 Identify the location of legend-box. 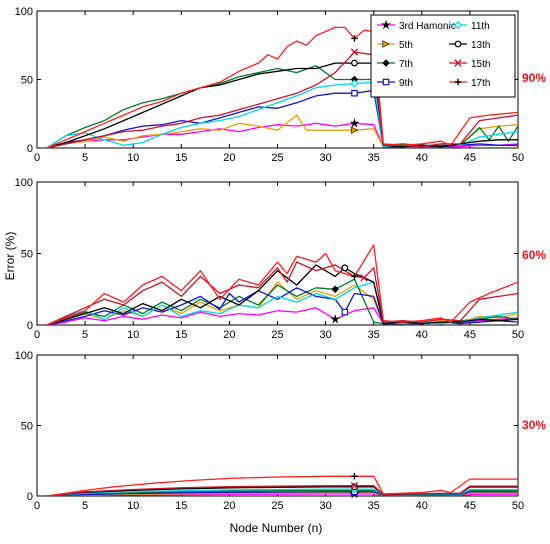
(443, 56).